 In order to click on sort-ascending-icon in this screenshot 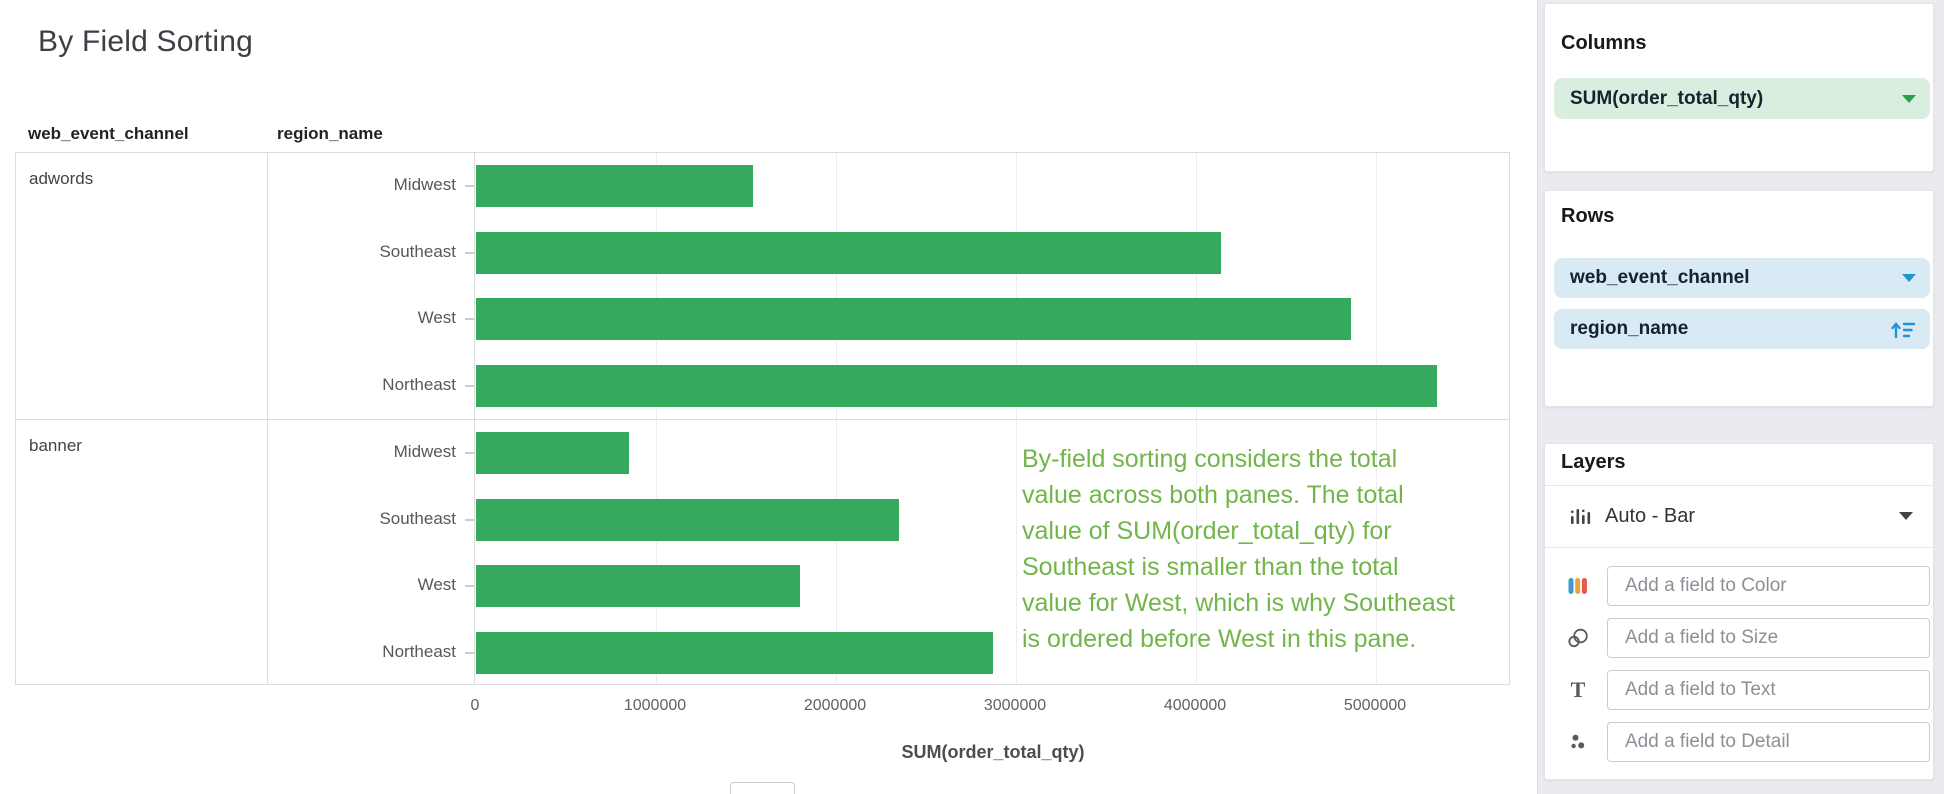, I will do `click(1903, 329)`.